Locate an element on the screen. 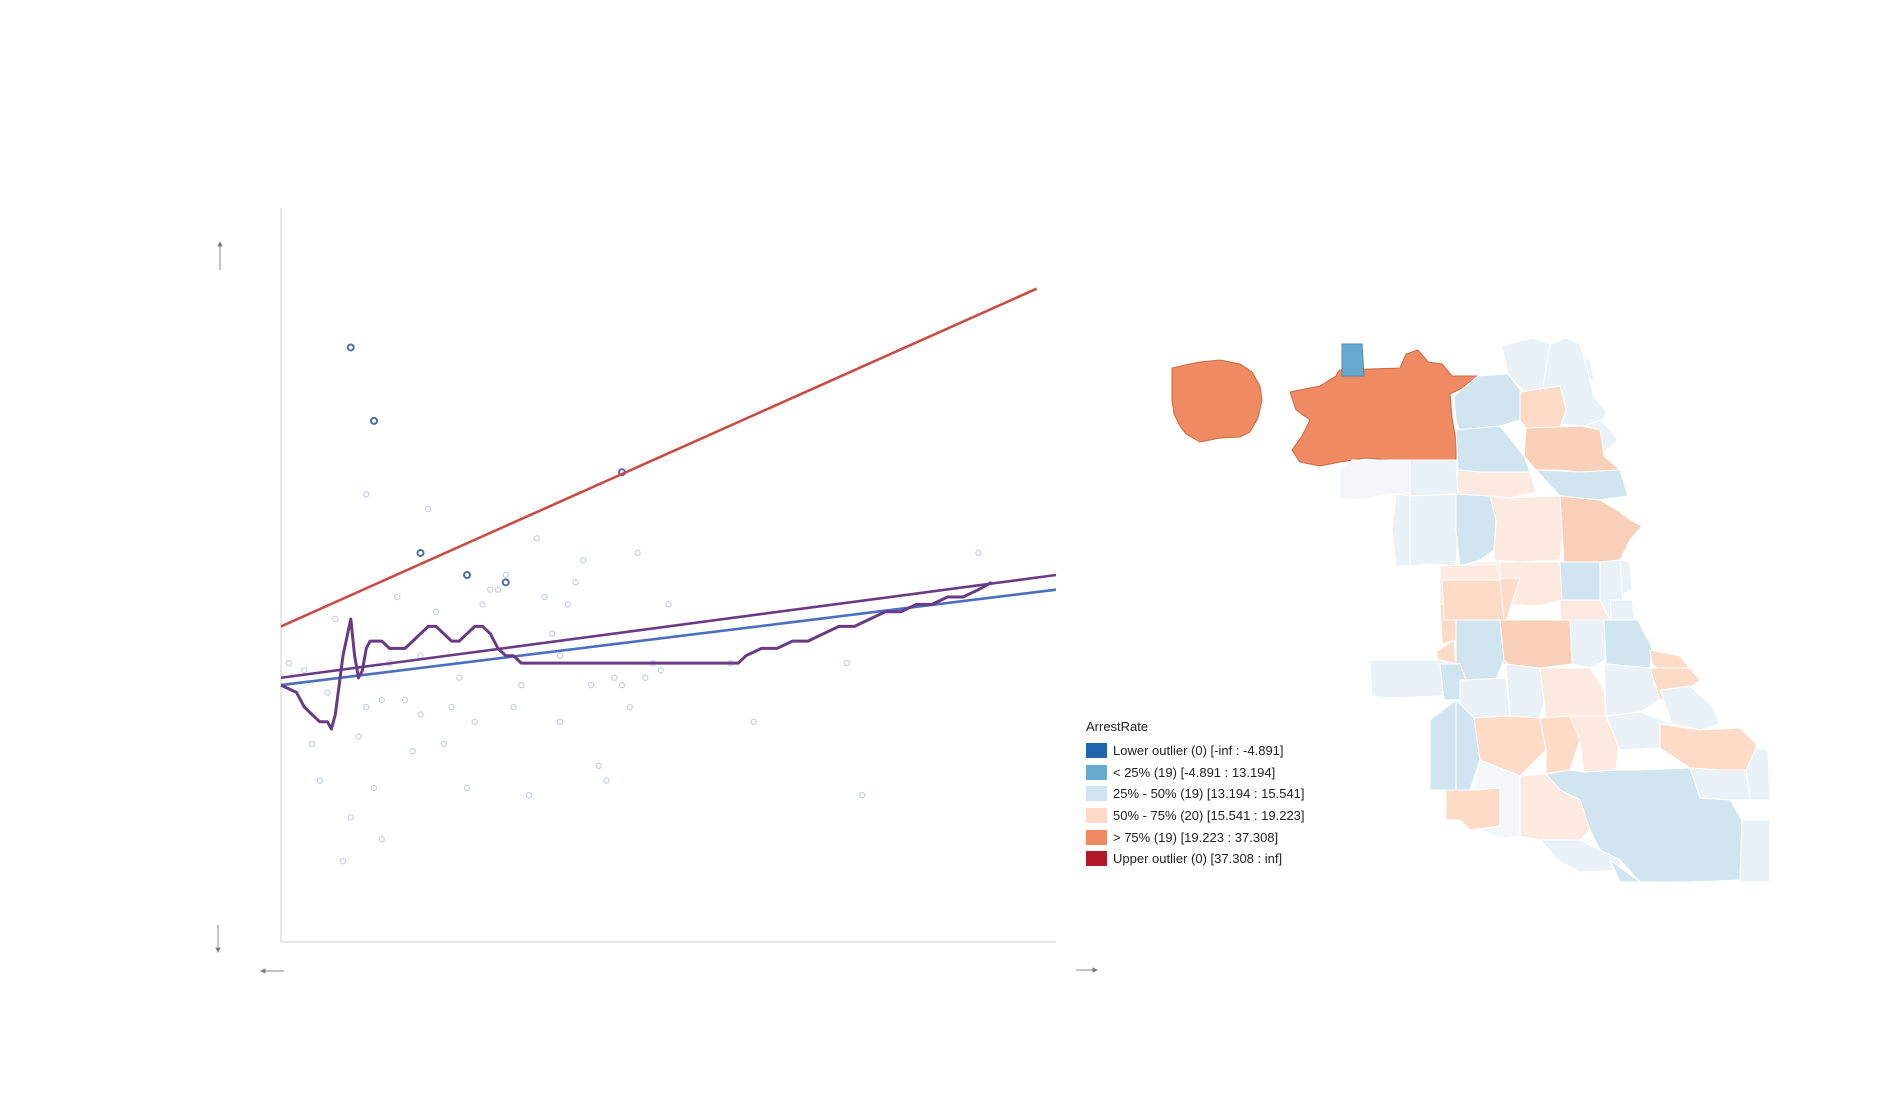  legend-label: > 75% (19) [19.223 : 37.308] is located at coordinates (1196, 837).